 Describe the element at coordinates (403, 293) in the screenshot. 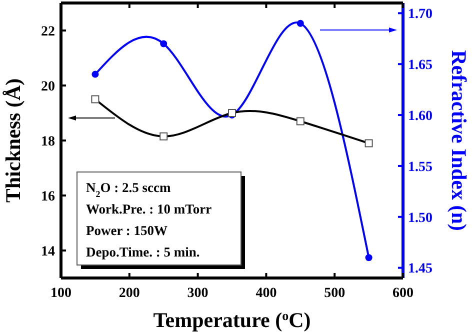

I see `x-tick-label: 600` at that location.